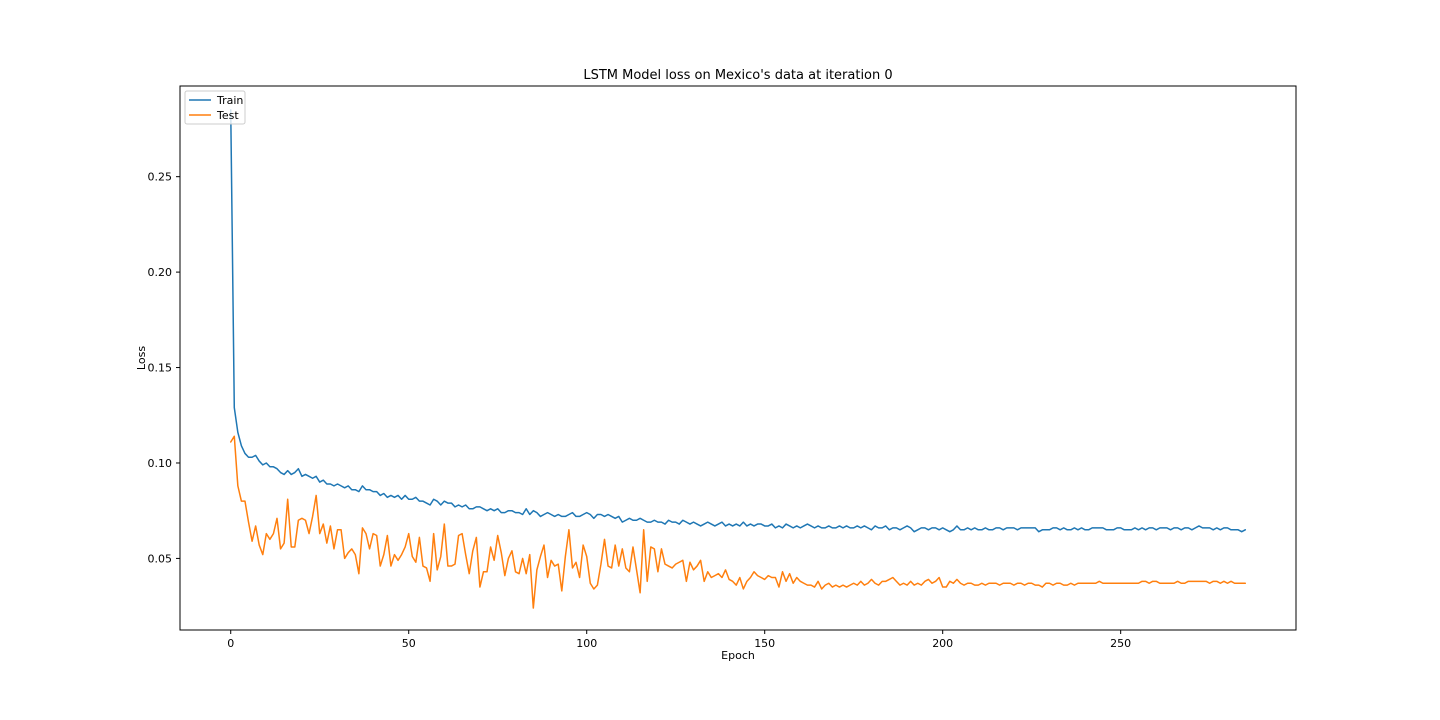  I want to click on x-axis-title: Epoch, so click(738, 655).